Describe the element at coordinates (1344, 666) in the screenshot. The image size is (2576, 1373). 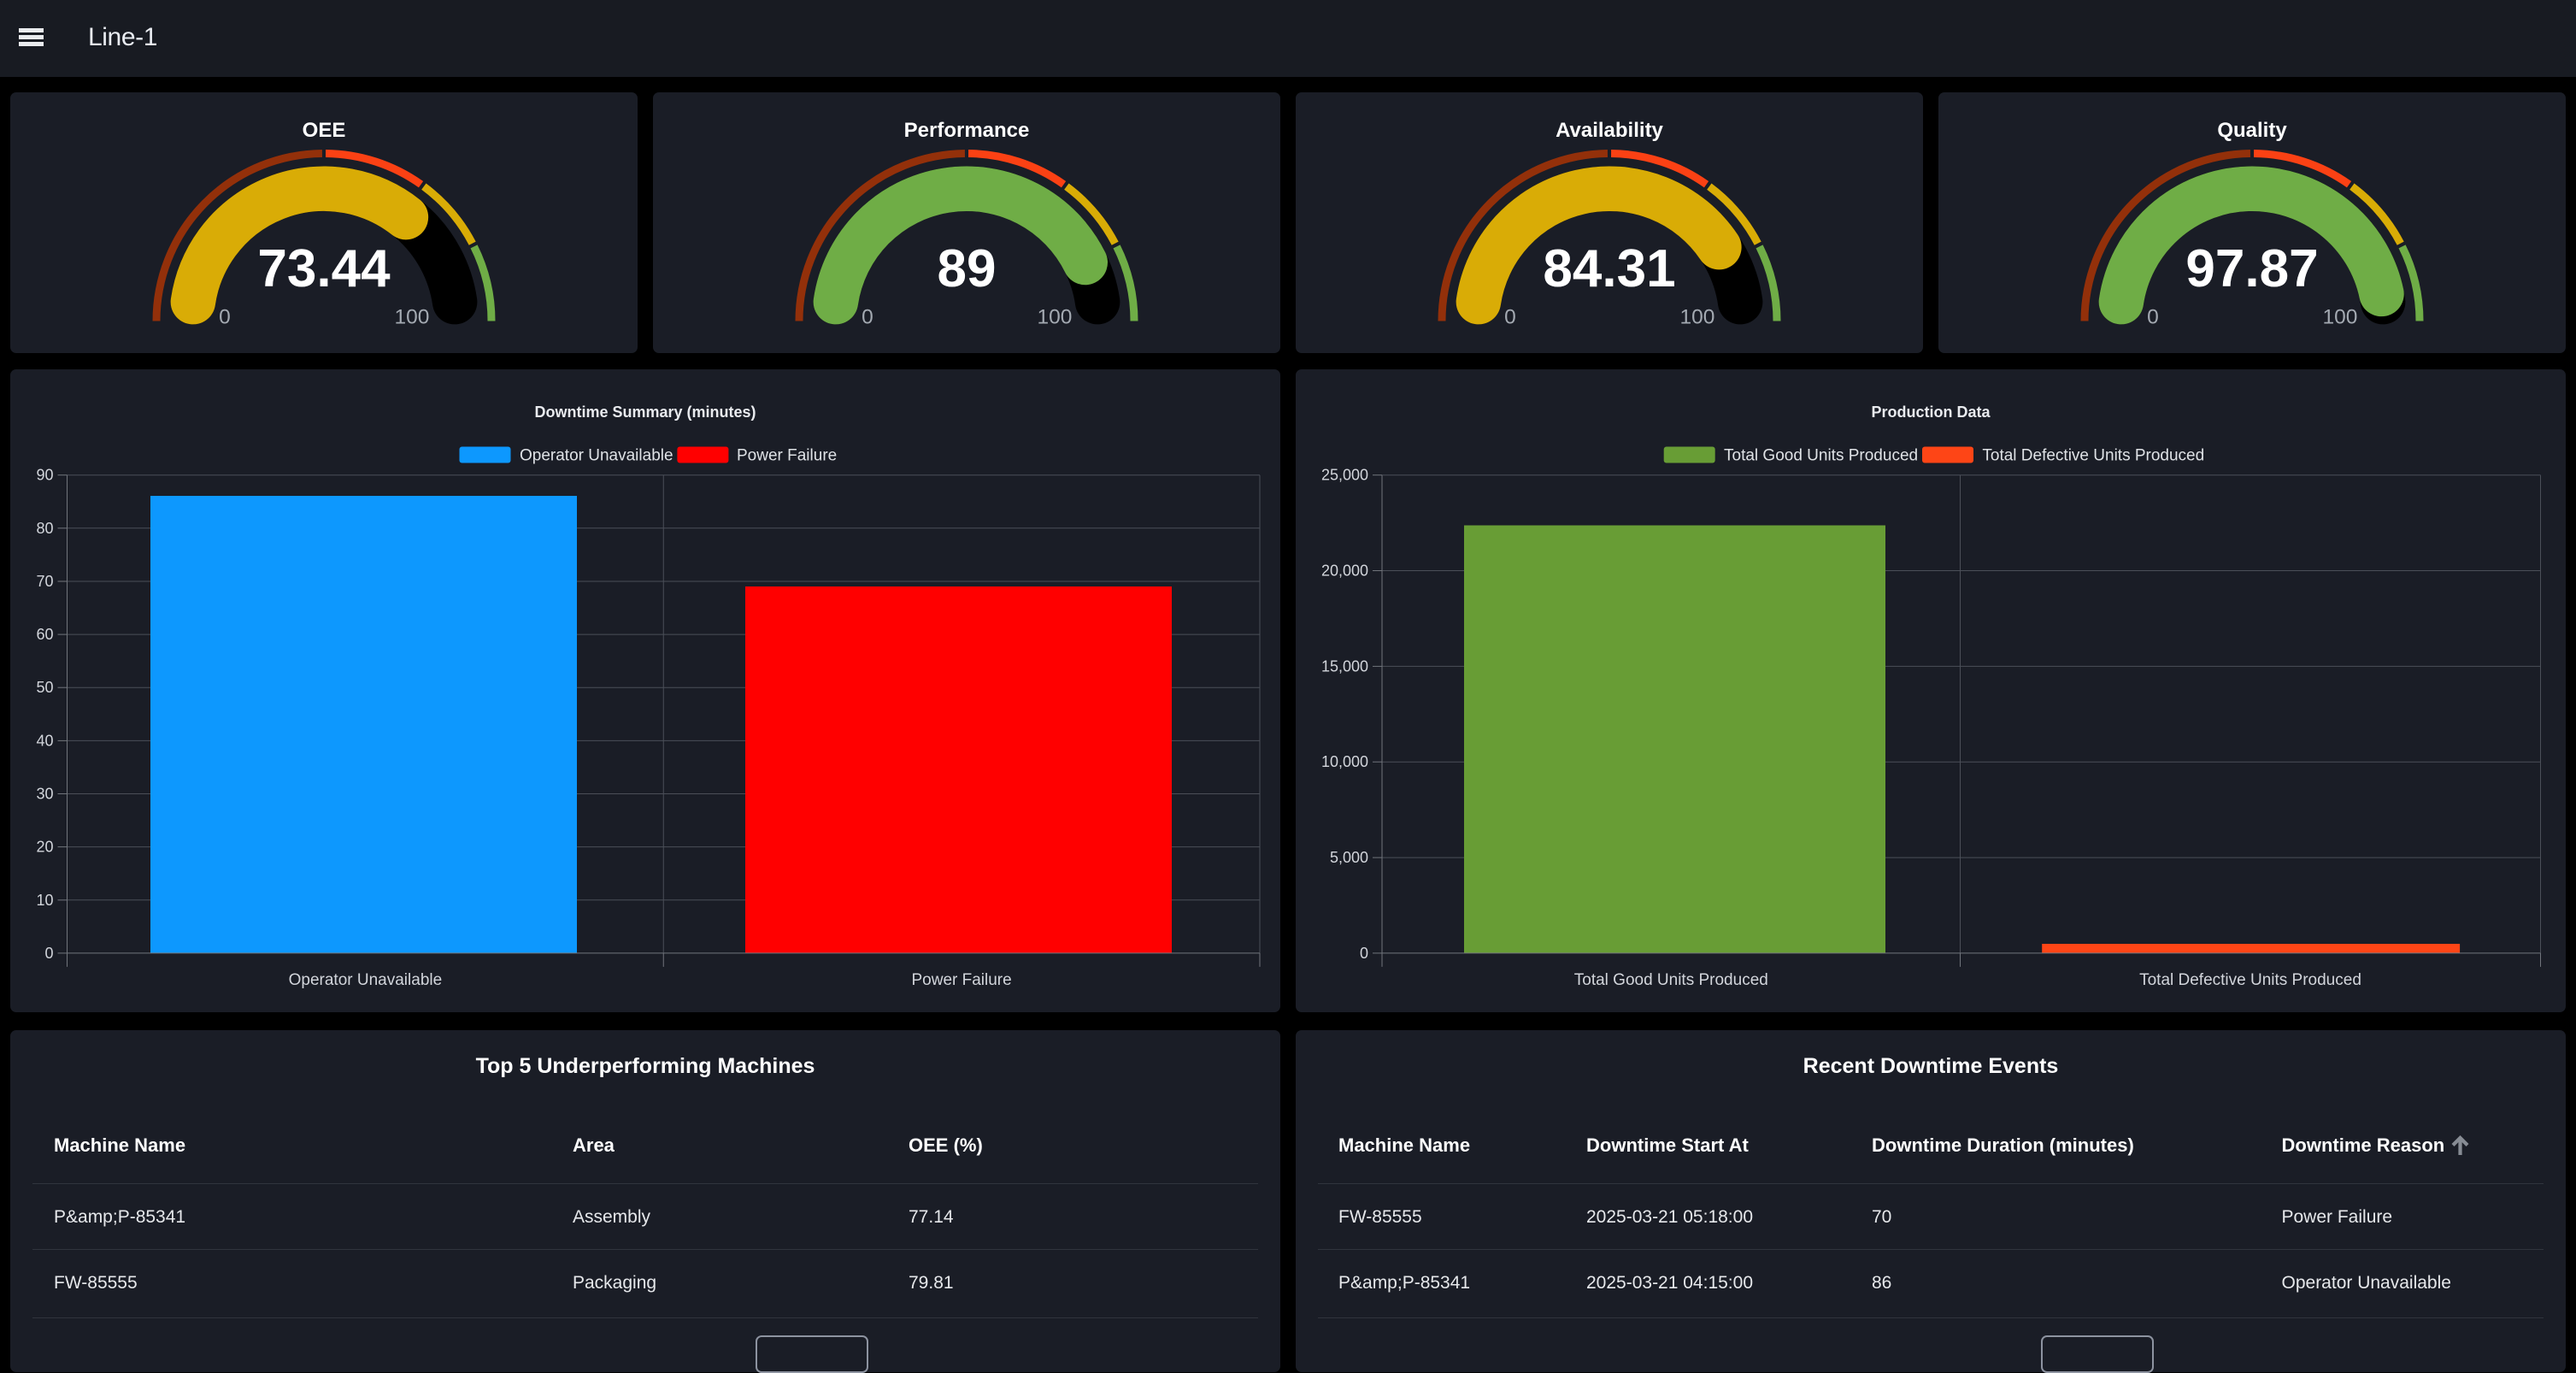
I see `svg-text: 15,000` at that location.